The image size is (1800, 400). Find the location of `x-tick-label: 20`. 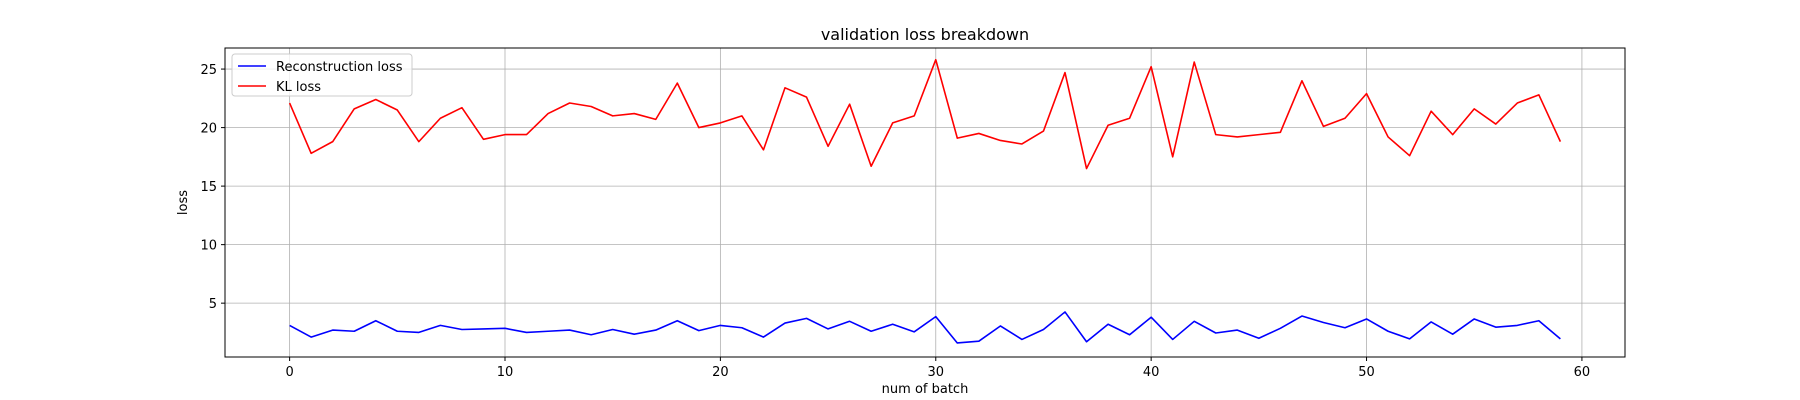

x-tick-label: 20 is located at coordinates (720, 372).